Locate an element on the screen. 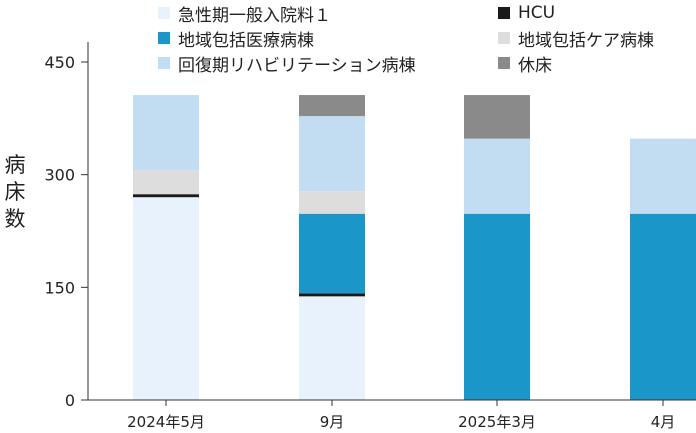 This screenshot has width=696, height=433. y-axis-title: 病床数 is located at coordinates (15, 192).